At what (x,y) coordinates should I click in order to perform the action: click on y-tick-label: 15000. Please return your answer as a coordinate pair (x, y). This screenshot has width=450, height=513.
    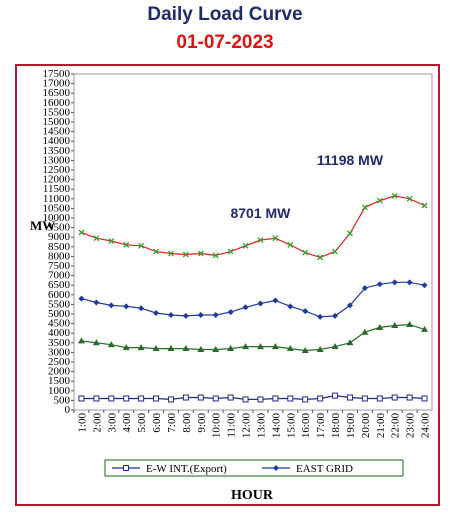
    Looking at the image, I should click on (57, 122).